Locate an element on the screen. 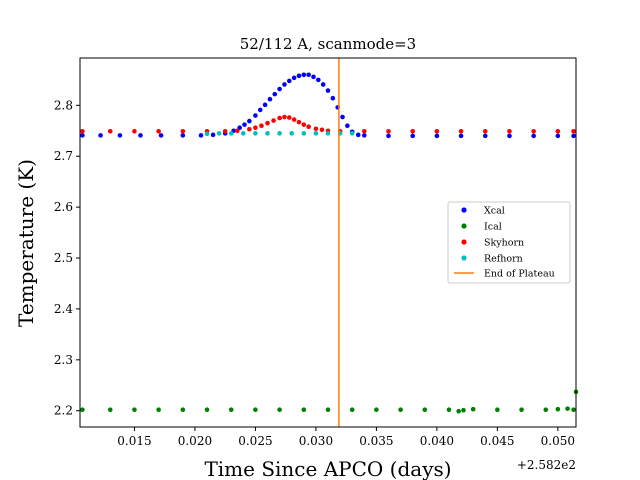 Image resolution: width=640 pixels, height=480 pixels. series-ical is located at coordinates (329, 401).